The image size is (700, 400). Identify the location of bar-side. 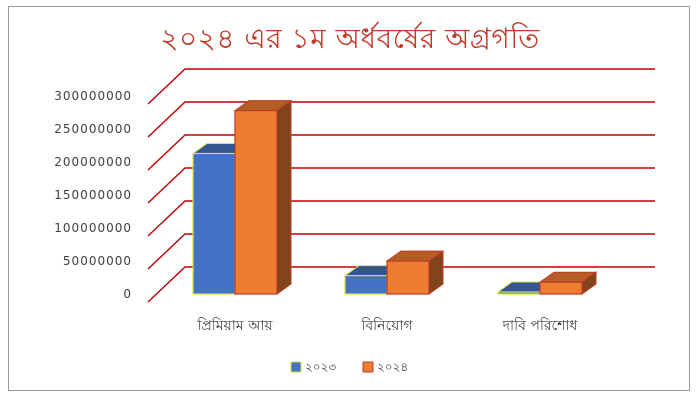
(284, 197).